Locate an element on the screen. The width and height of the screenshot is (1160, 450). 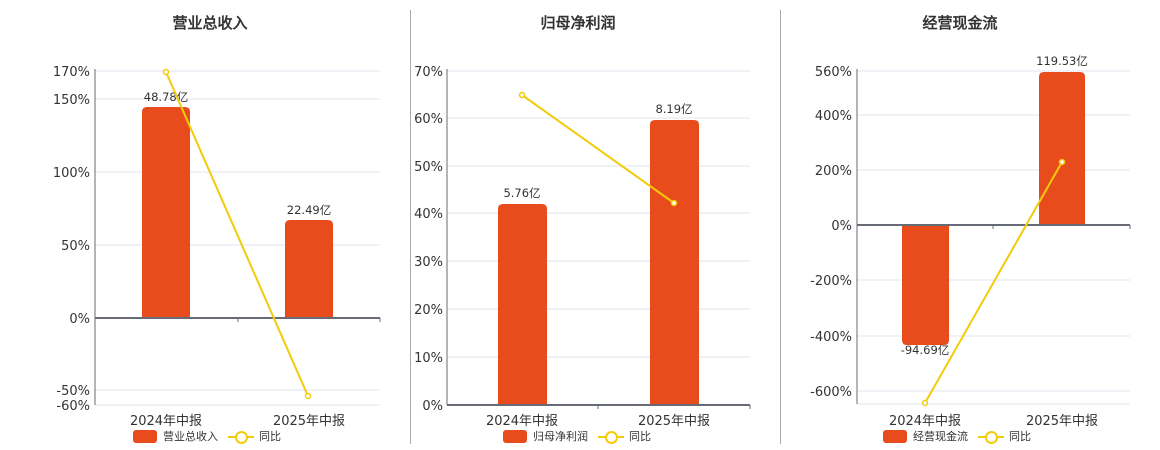
legend-bar-label: 归母净利润 is located at coordinates (560, 436).